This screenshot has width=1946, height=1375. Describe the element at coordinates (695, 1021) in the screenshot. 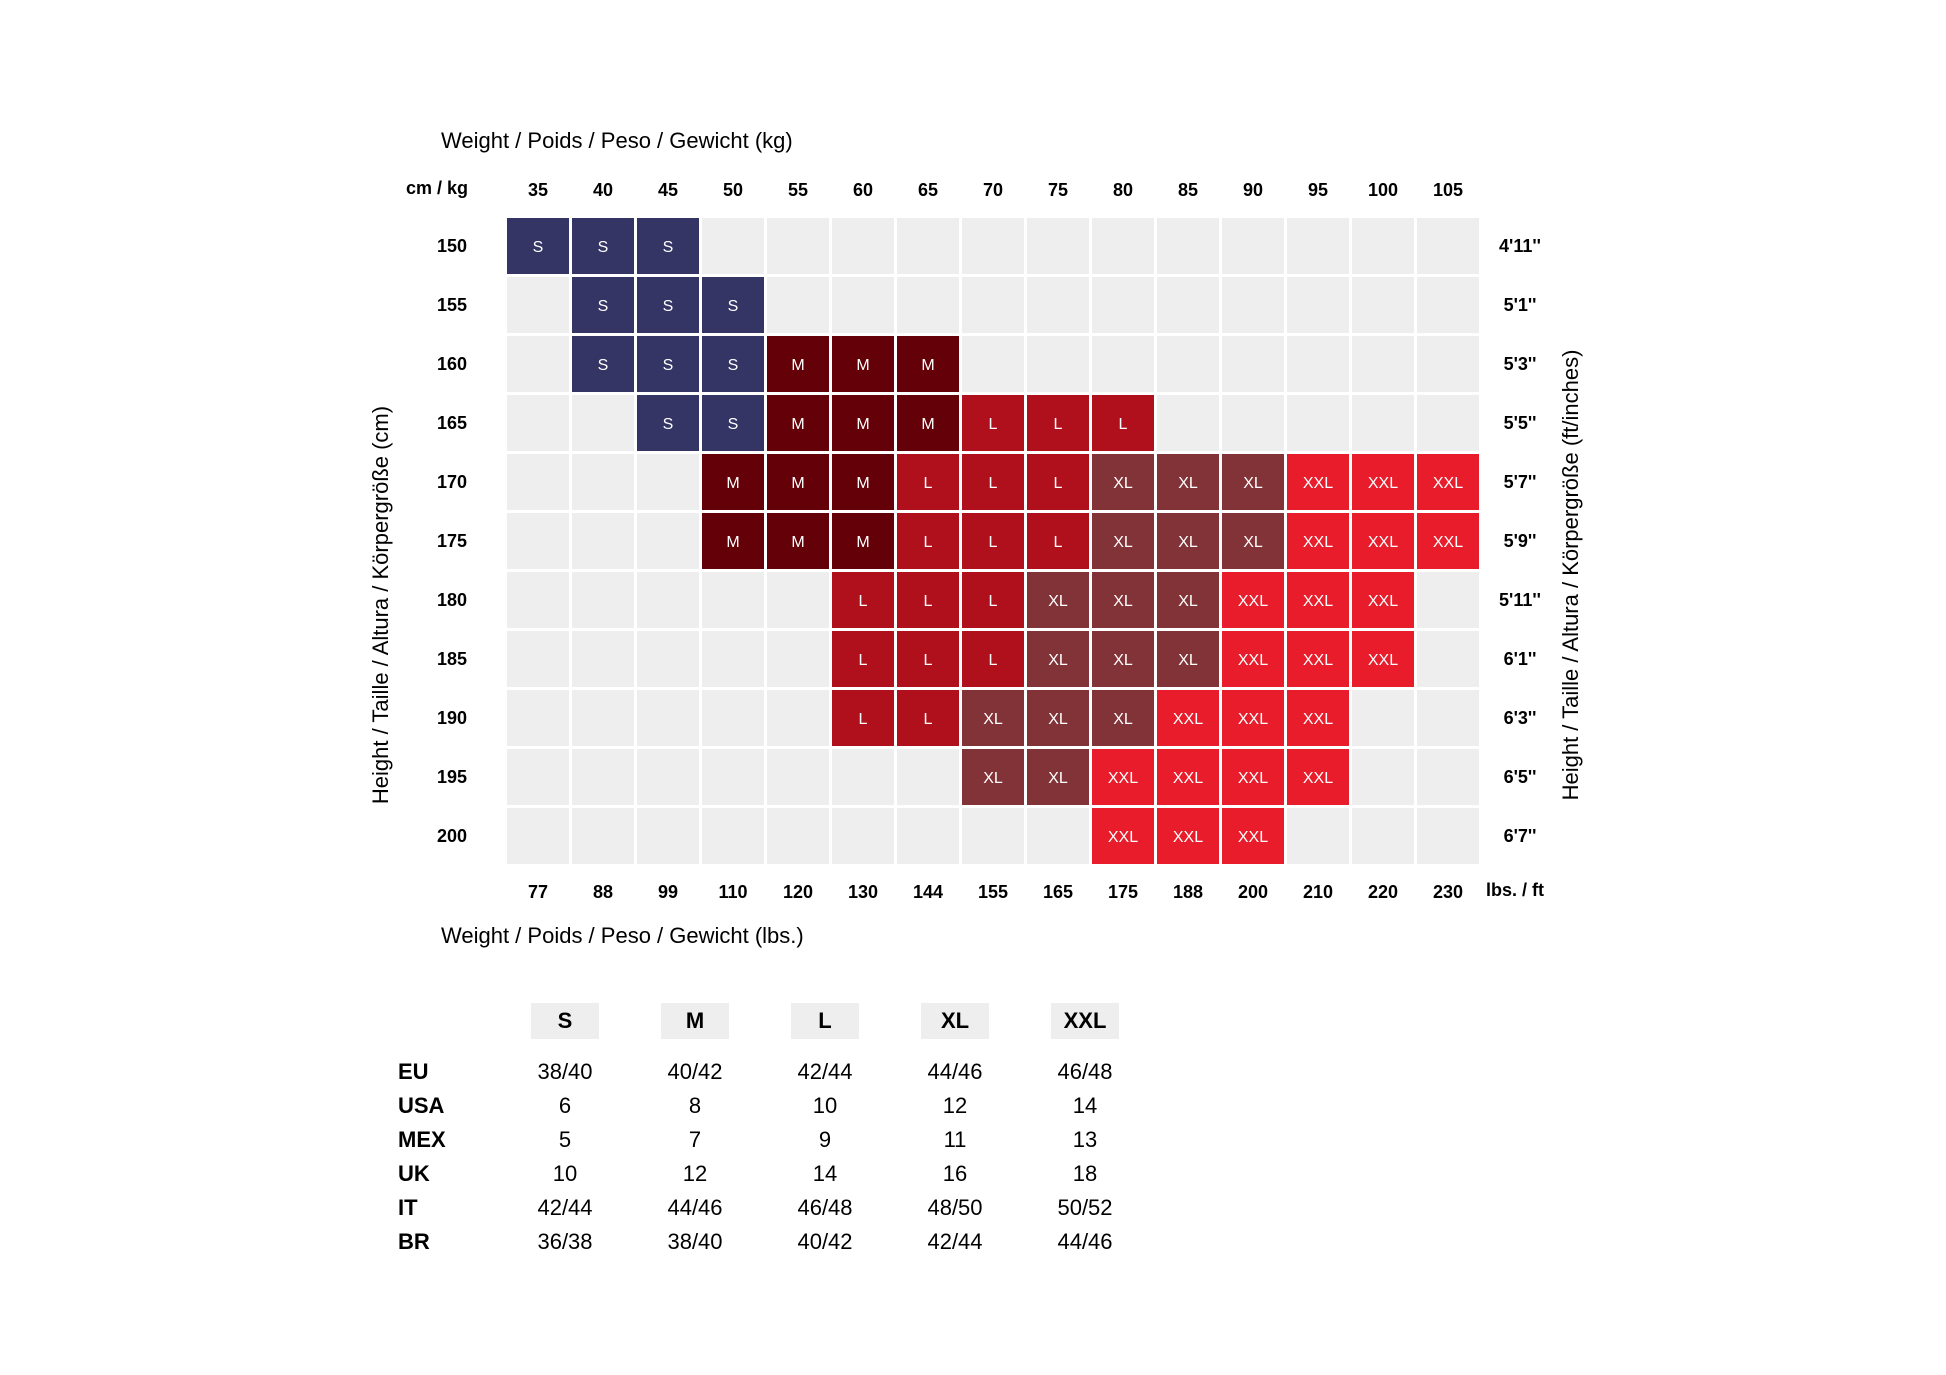

I see `size-header-label: M` at that location.